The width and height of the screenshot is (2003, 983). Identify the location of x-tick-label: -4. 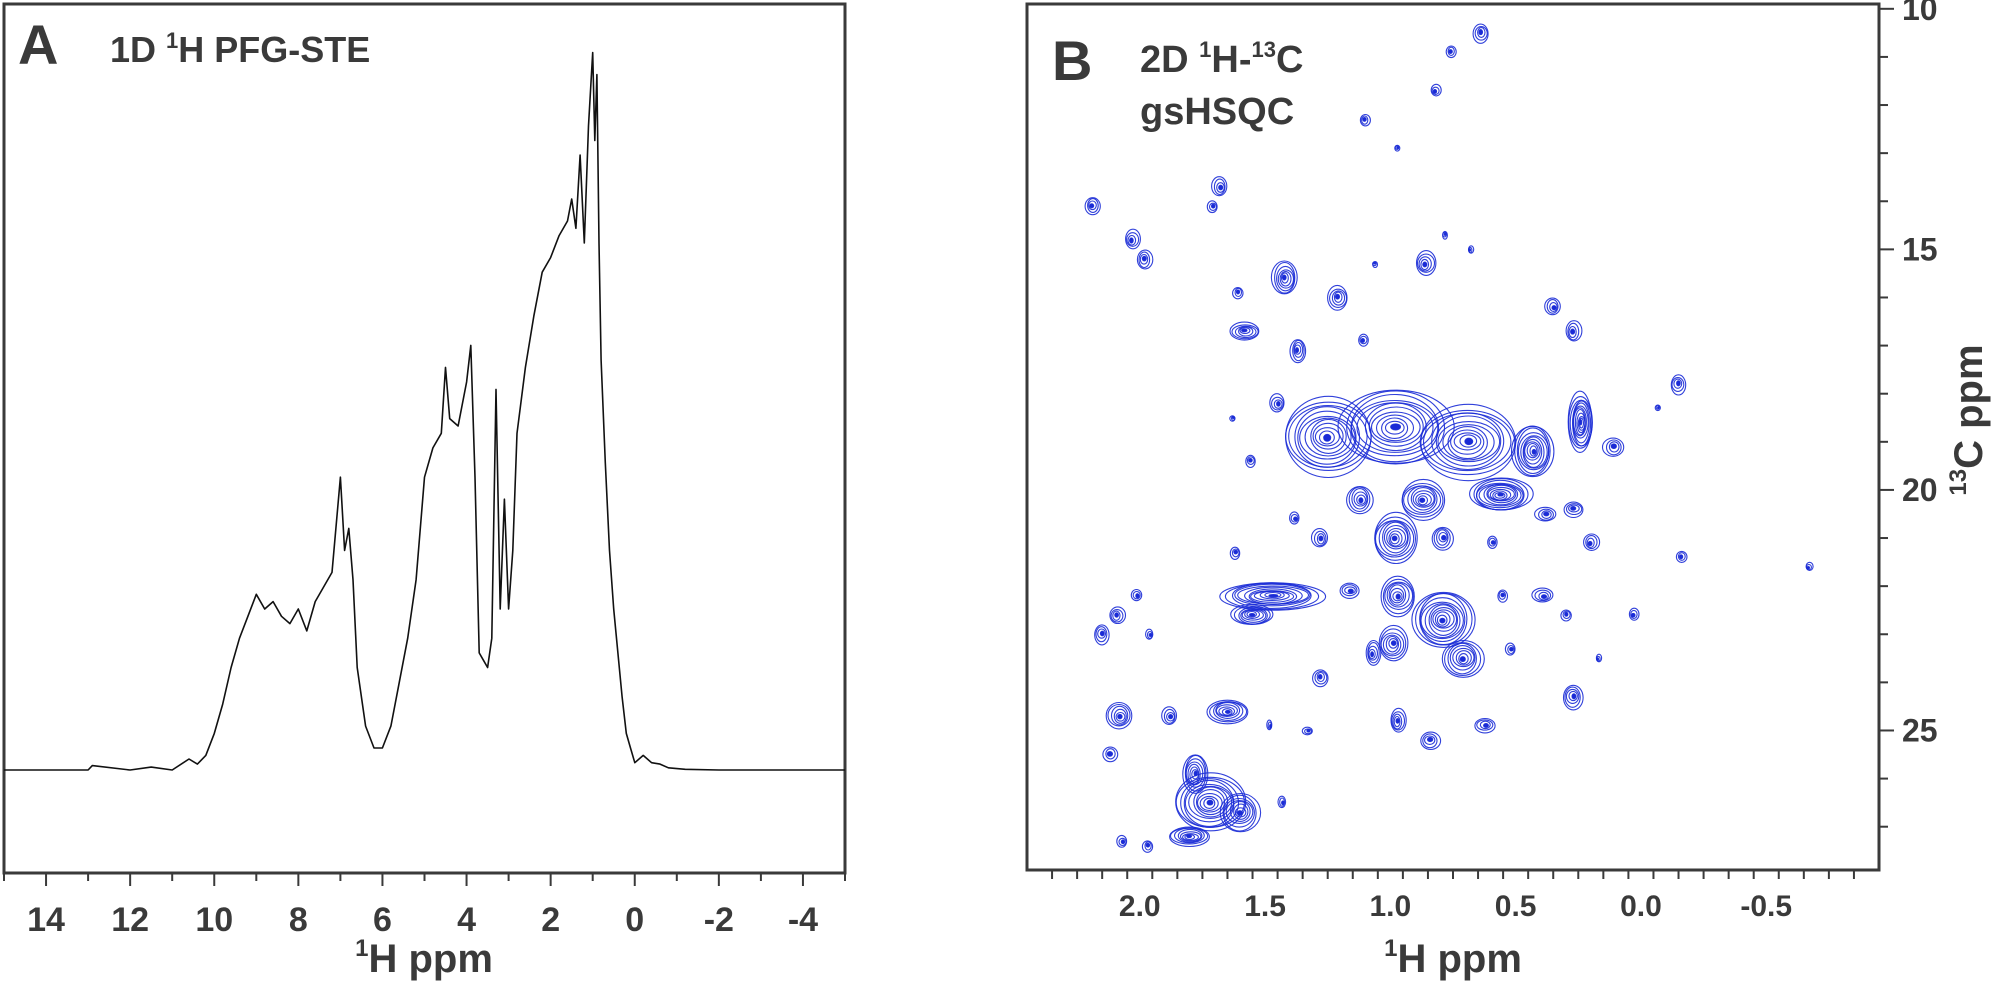
(803, 920).